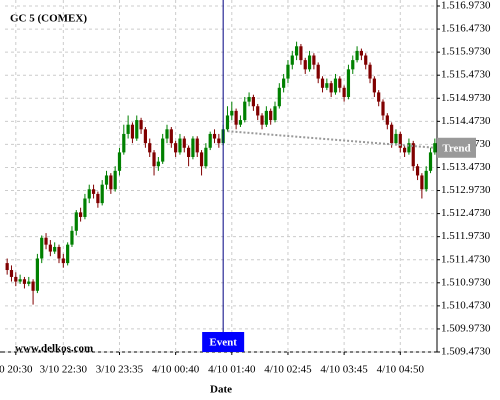  Describe the element at coordinates (232, 370) in the screenshot. I see `x-tick-label: 4/10 01:40` at that location.